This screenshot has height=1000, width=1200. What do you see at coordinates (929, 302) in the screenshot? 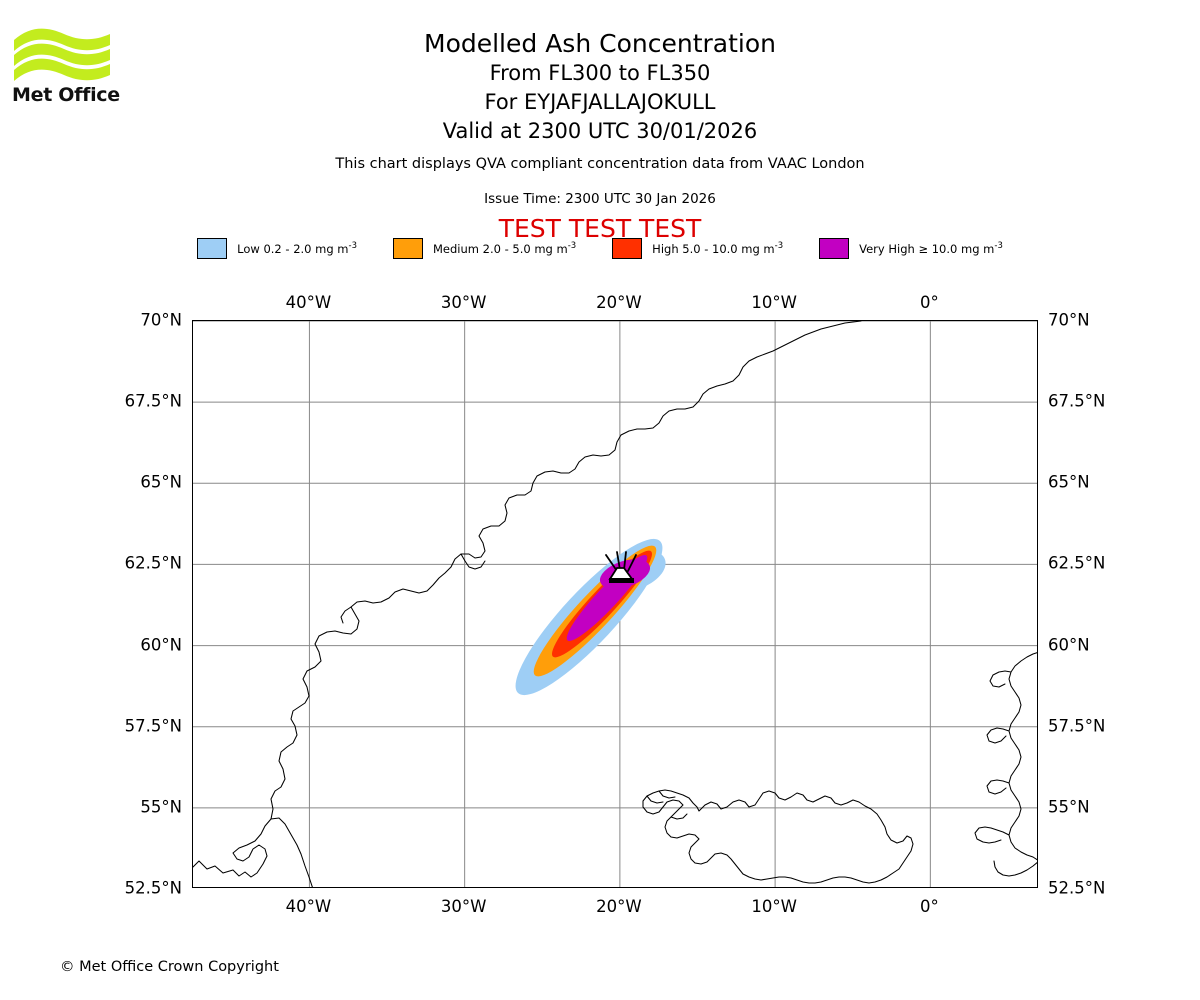
I see `x-tick-top: 0°` at bounding box center [929, 302].